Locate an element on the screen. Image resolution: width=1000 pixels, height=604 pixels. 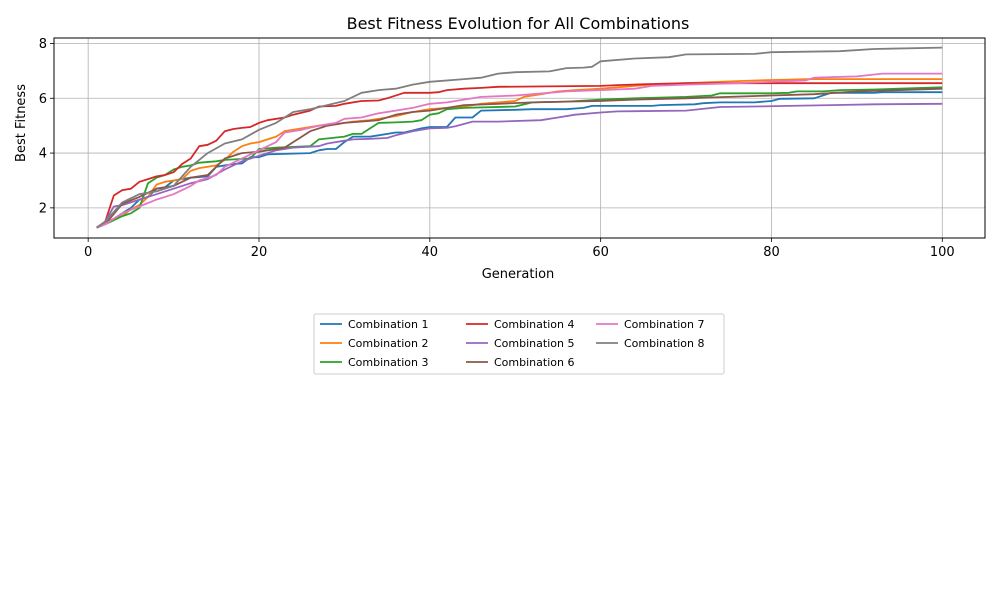
legend-label-8: Combination 8 is located at coordinates (664, 343).